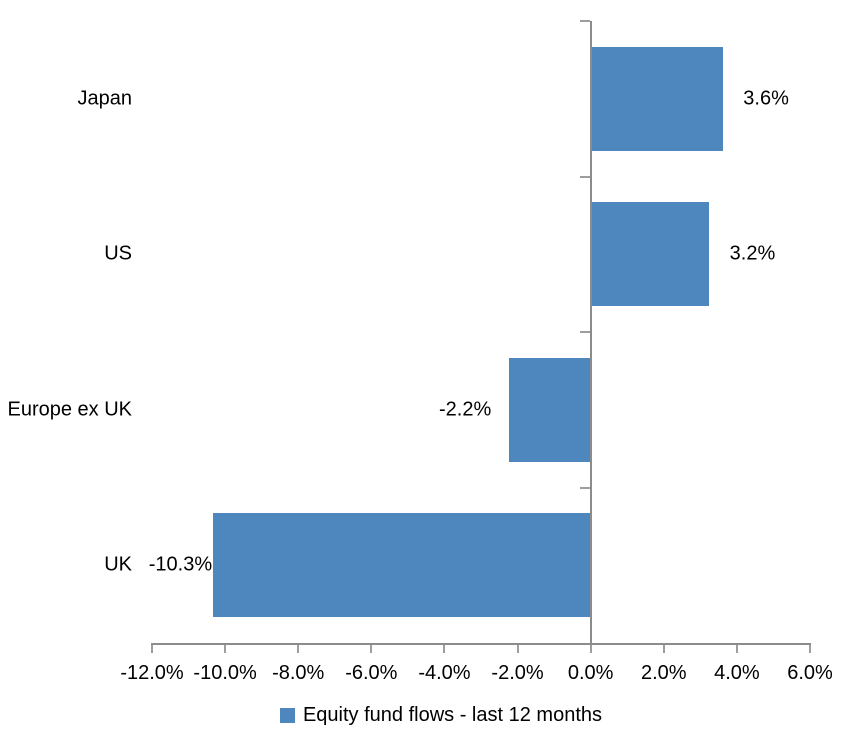 The width and height of the screenshot is (852, 747). What do you see at coordinates (657, 98) in the screenshot?
I see `bar-japan` at bounding box center [657, 98].